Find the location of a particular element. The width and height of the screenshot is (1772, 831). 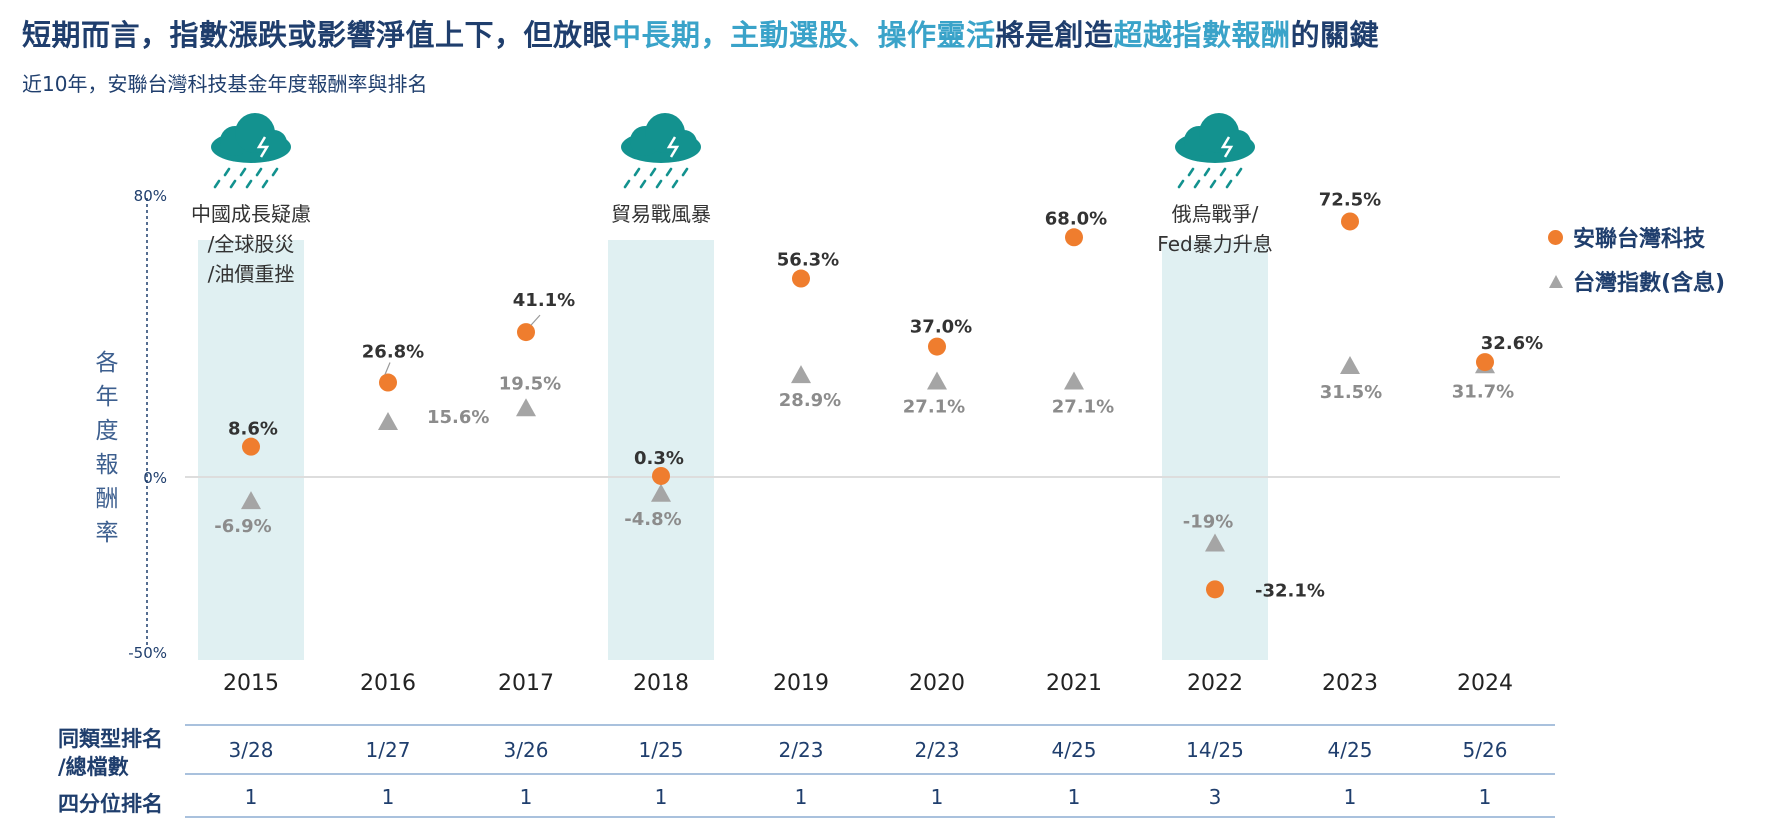

headline-part2: 將是創造 is located at coordinates (1054, 35).